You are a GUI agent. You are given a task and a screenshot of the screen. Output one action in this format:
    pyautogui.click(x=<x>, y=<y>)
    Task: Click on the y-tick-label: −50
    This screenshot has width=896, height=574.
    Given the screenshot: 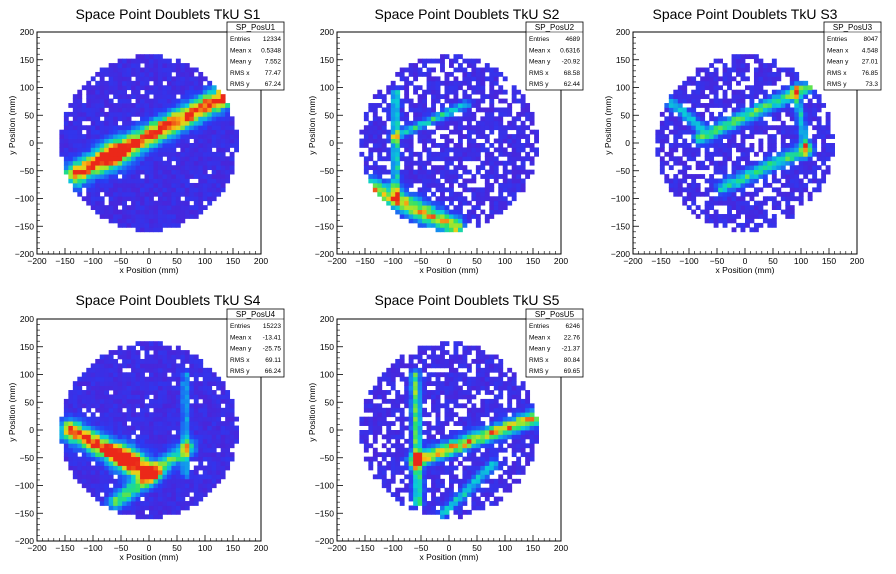 What is the action you would take?
    pyautogui.click(x=27, y=458)
    